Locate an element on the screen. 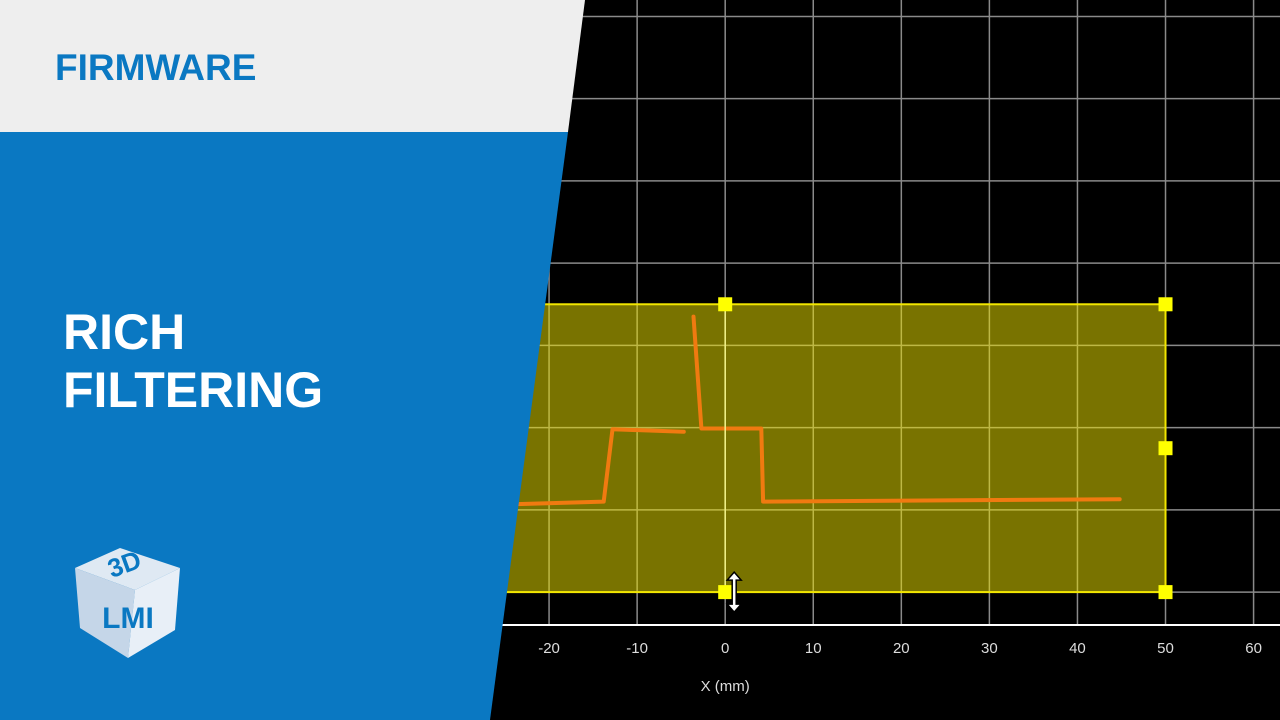  logo-right is located at coordinates (154, 613).